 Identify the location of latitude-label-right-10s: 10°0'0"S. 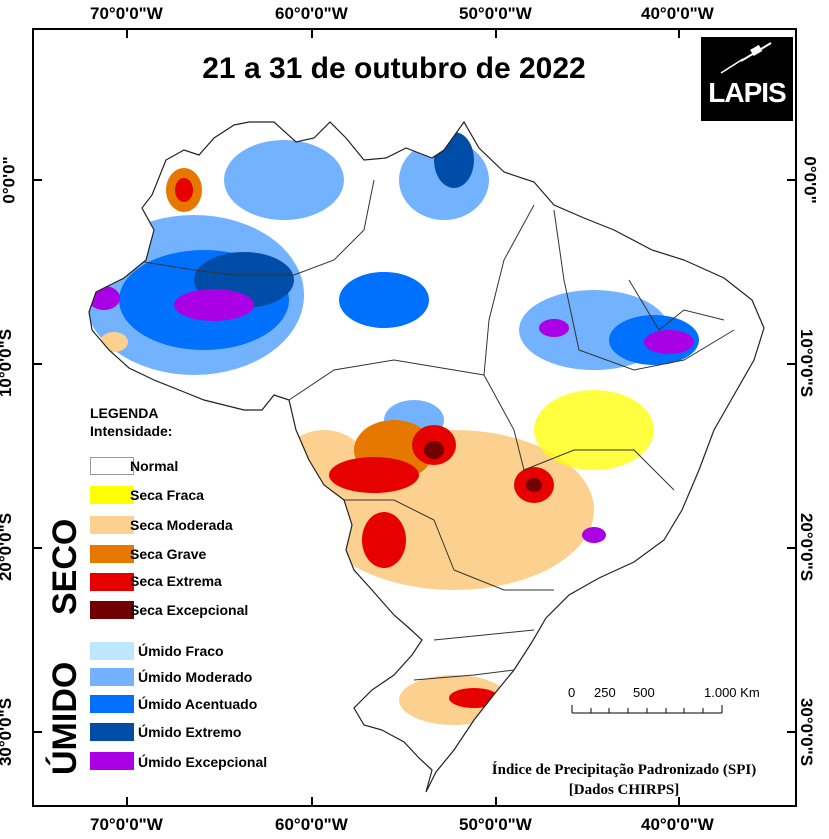
(807, 363).